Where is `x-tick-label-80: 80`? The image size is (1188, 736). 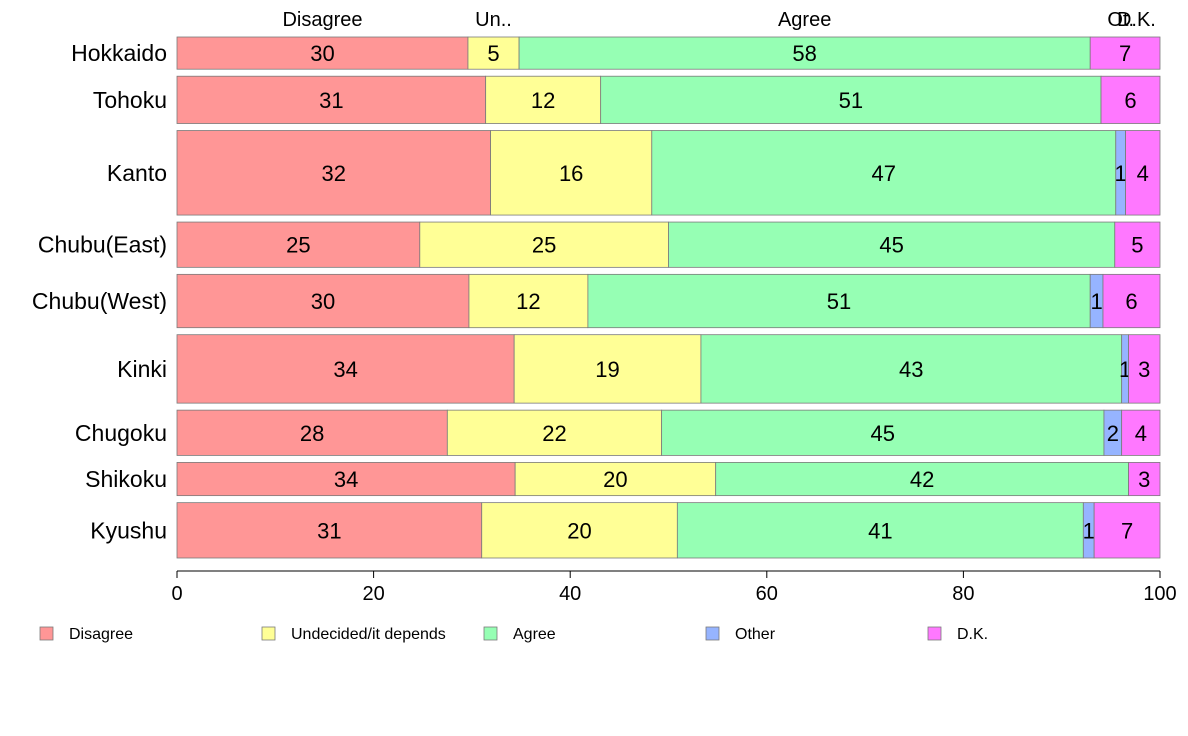
x-tick-label-80: 80 is located at coordinates (963, 594).